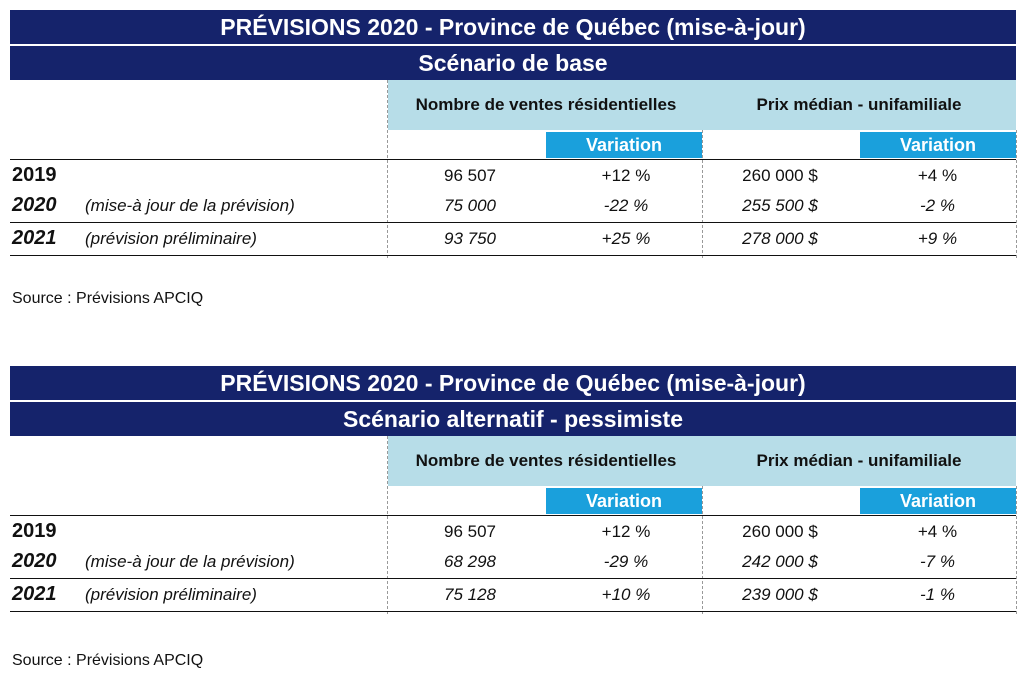 The width and height of the screenshot is (1024, 687). What do you see at coordinates (937, 238) in the screenshot?
I see `price-variation: +9 %` at bounding box center [937, 238].